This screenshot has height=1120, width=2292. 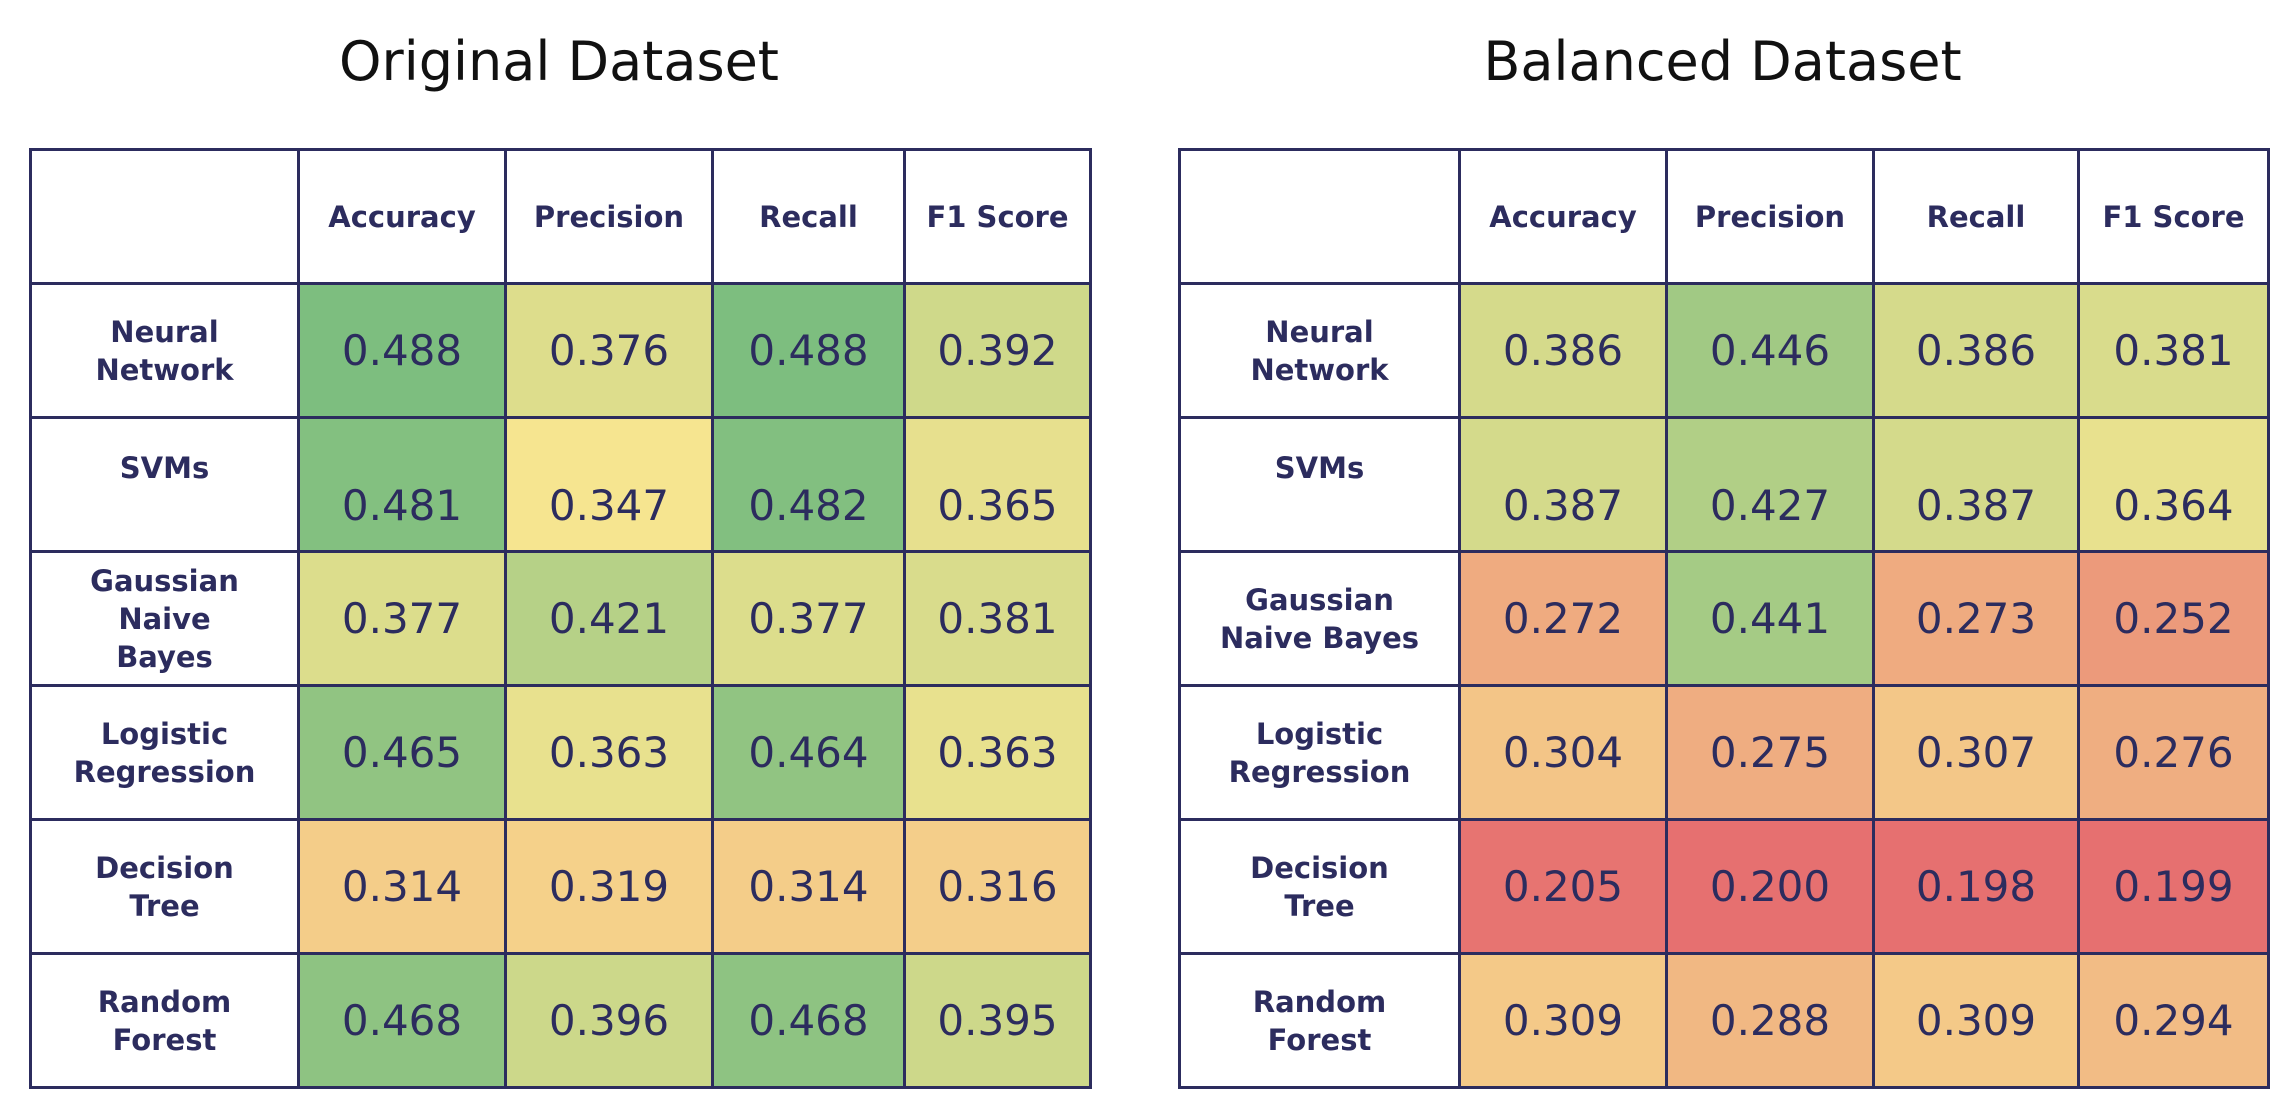 What do you see at coordinates (2173, 752) in the screenshot?
I see `heatmap-cell: 0.276` at bounding box center [2173, 752].